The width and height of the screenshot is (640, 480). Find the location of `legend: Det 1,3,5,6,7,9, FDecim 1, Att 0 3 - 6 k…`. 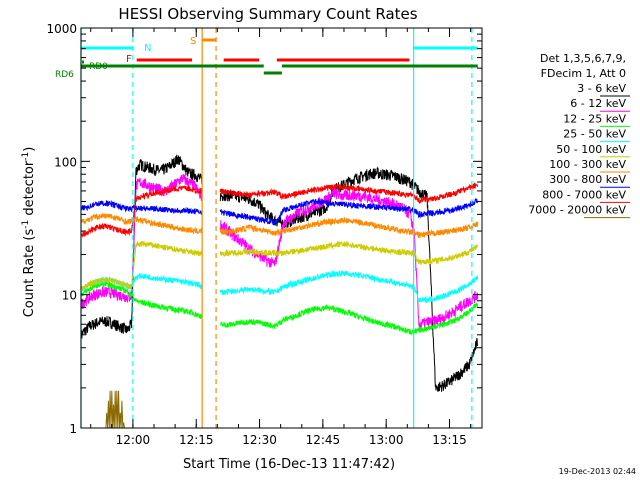

legend: Det 1,3,5,6,7,9, FDecim 1, Att 0 3 - 6 k… is located at coordinates (579, 135).